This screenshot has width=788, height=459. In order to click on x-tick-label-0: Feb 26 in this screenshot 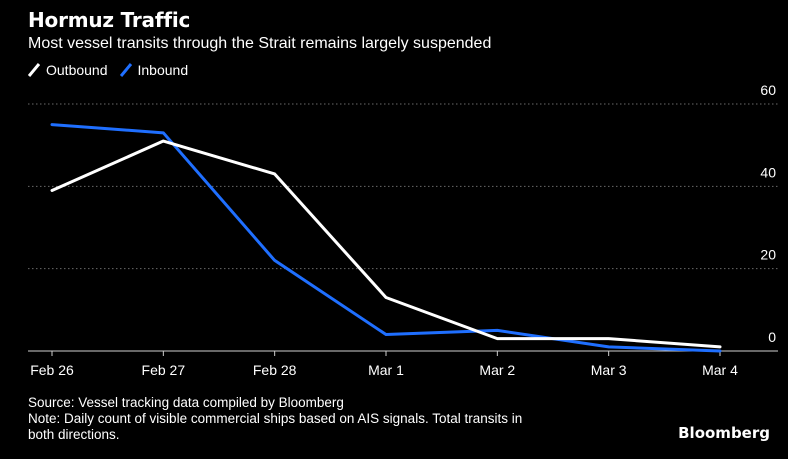, I will do `click(52, 370)`.